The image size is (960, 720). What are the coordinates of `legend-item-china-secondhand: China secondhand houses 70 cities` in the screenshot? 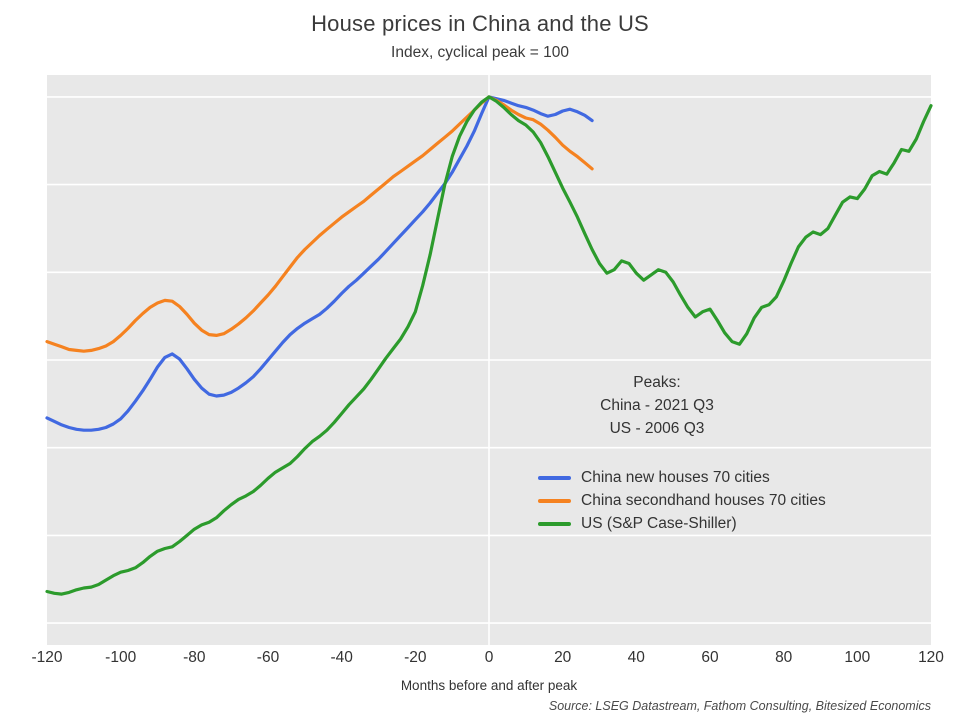 It's located at (682, 500).